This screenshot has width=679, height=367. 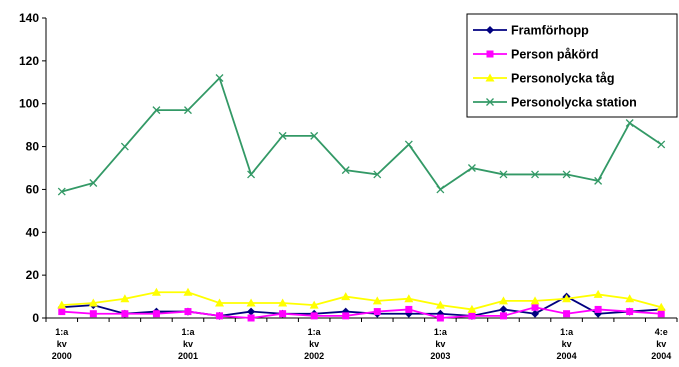 What do you see at coordinates (567, 344) in the screenshot?
I see `x-tick-label: 1:a kv 2004` at bounding box center [567, 344].